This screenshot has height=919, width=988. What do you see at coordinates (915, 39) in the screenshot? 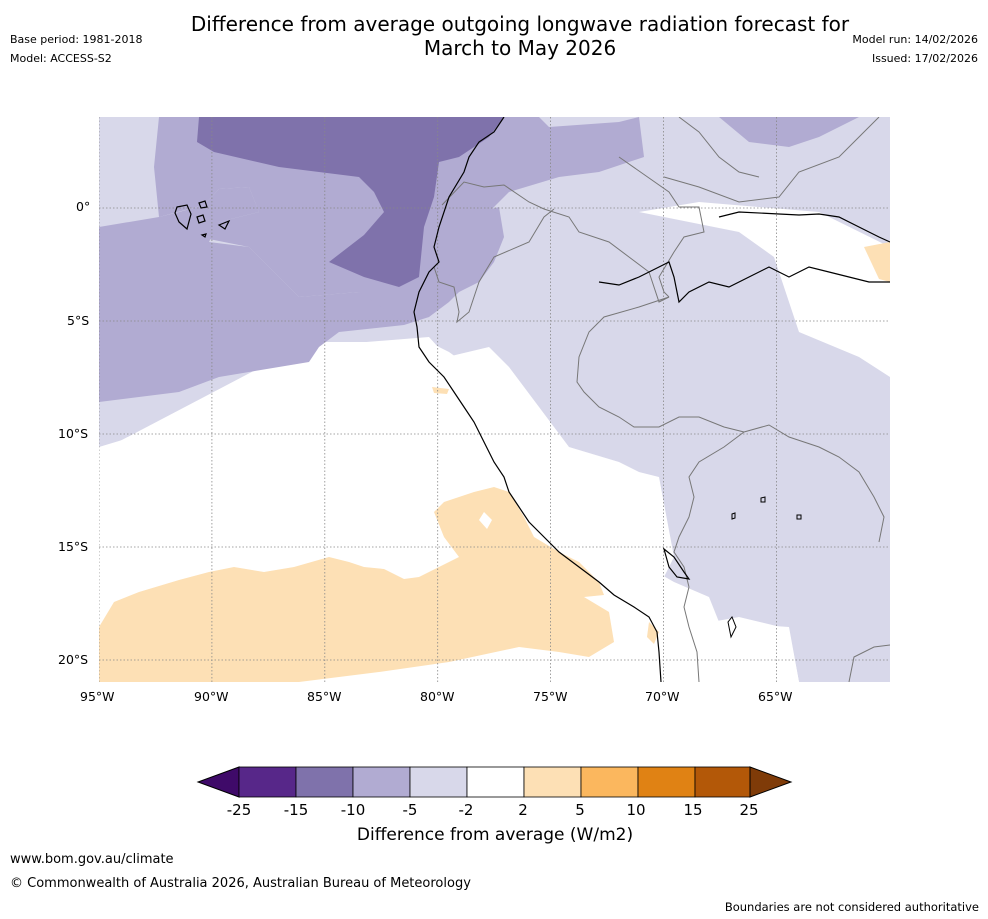
I see `model-run: Model run: 14/02/2026` at bounding box center [915, 39].